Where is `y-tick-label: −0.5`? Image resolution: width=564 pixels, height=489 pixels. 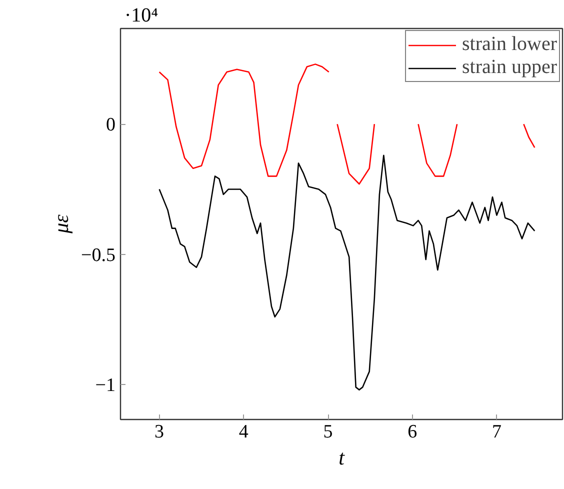
y-tick-label: −0.5 is located at coordinates (98, 255).